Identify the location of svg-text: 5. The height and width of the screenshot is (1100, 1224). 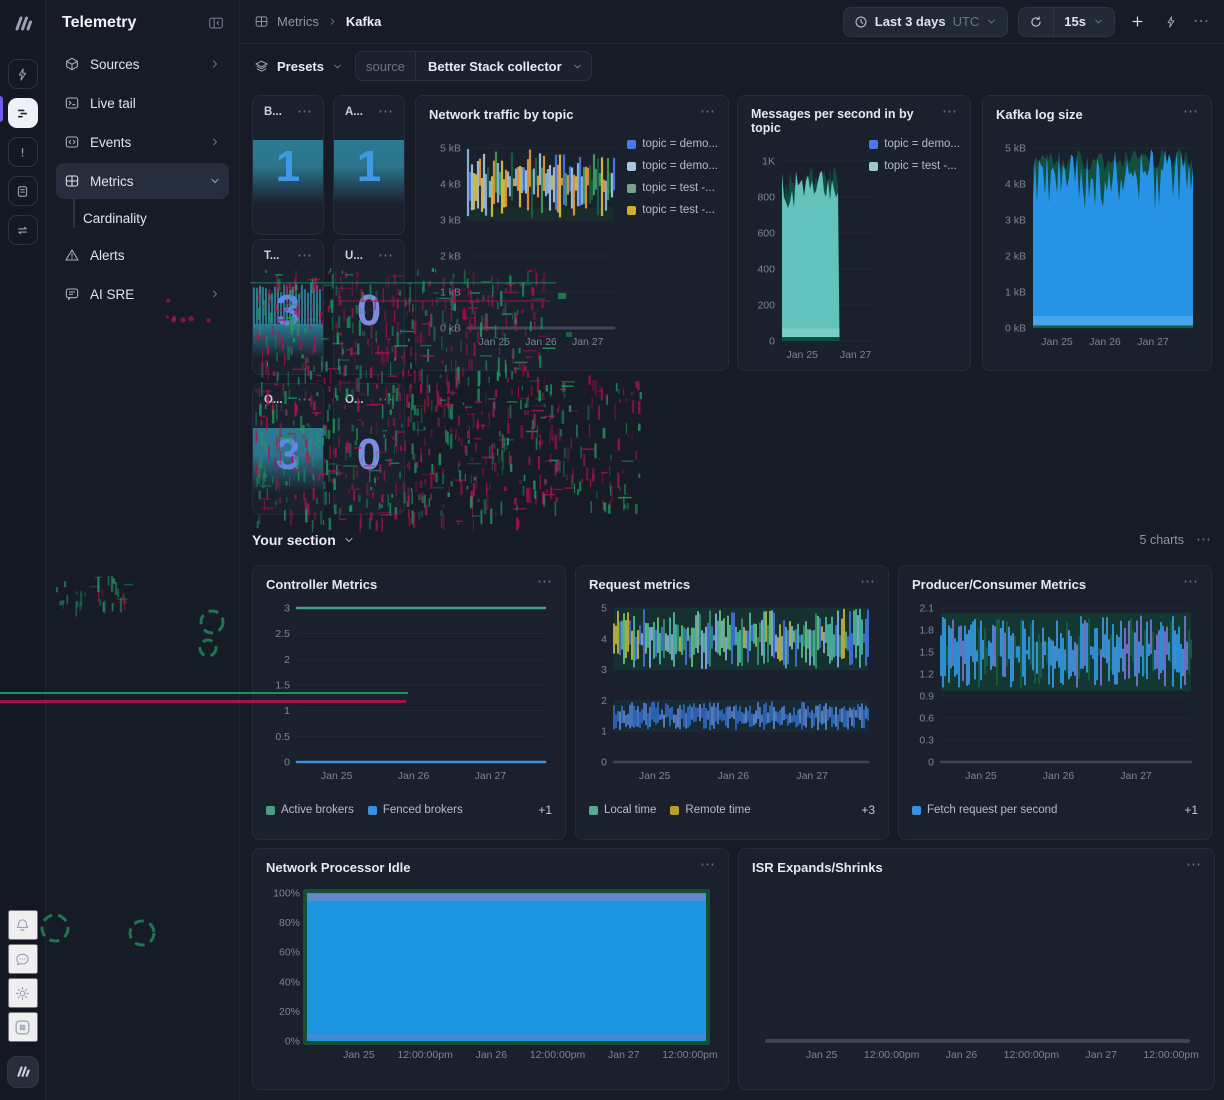
(604, 609).